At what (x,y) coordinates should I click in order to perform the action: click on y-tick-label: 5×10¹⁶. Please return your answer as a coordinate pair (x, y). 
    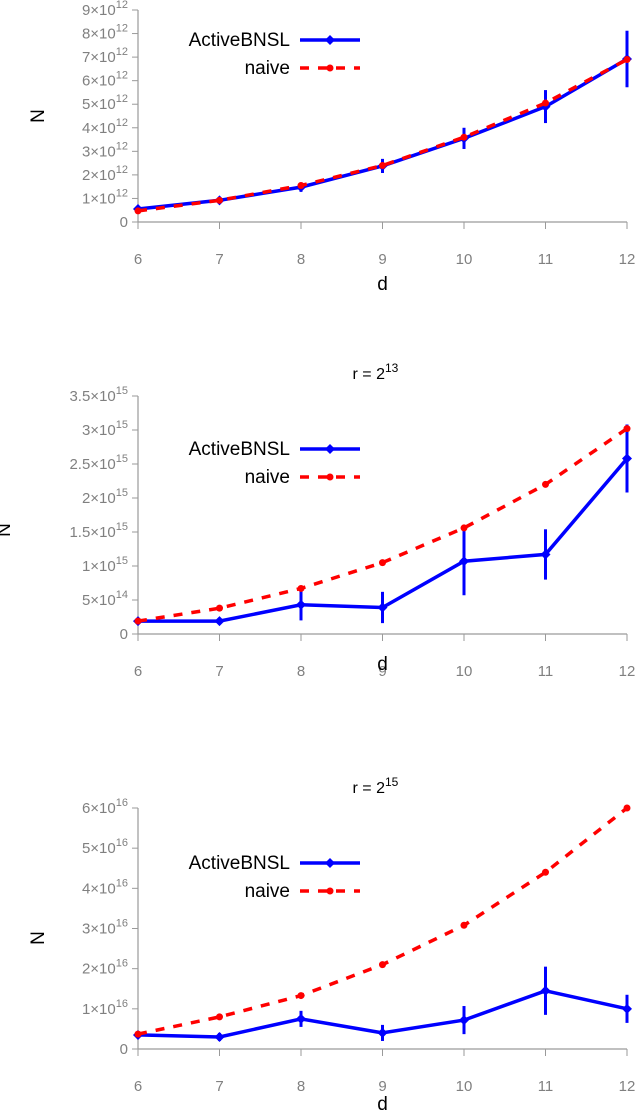
    Looking at the image, I should click on (105, 847).